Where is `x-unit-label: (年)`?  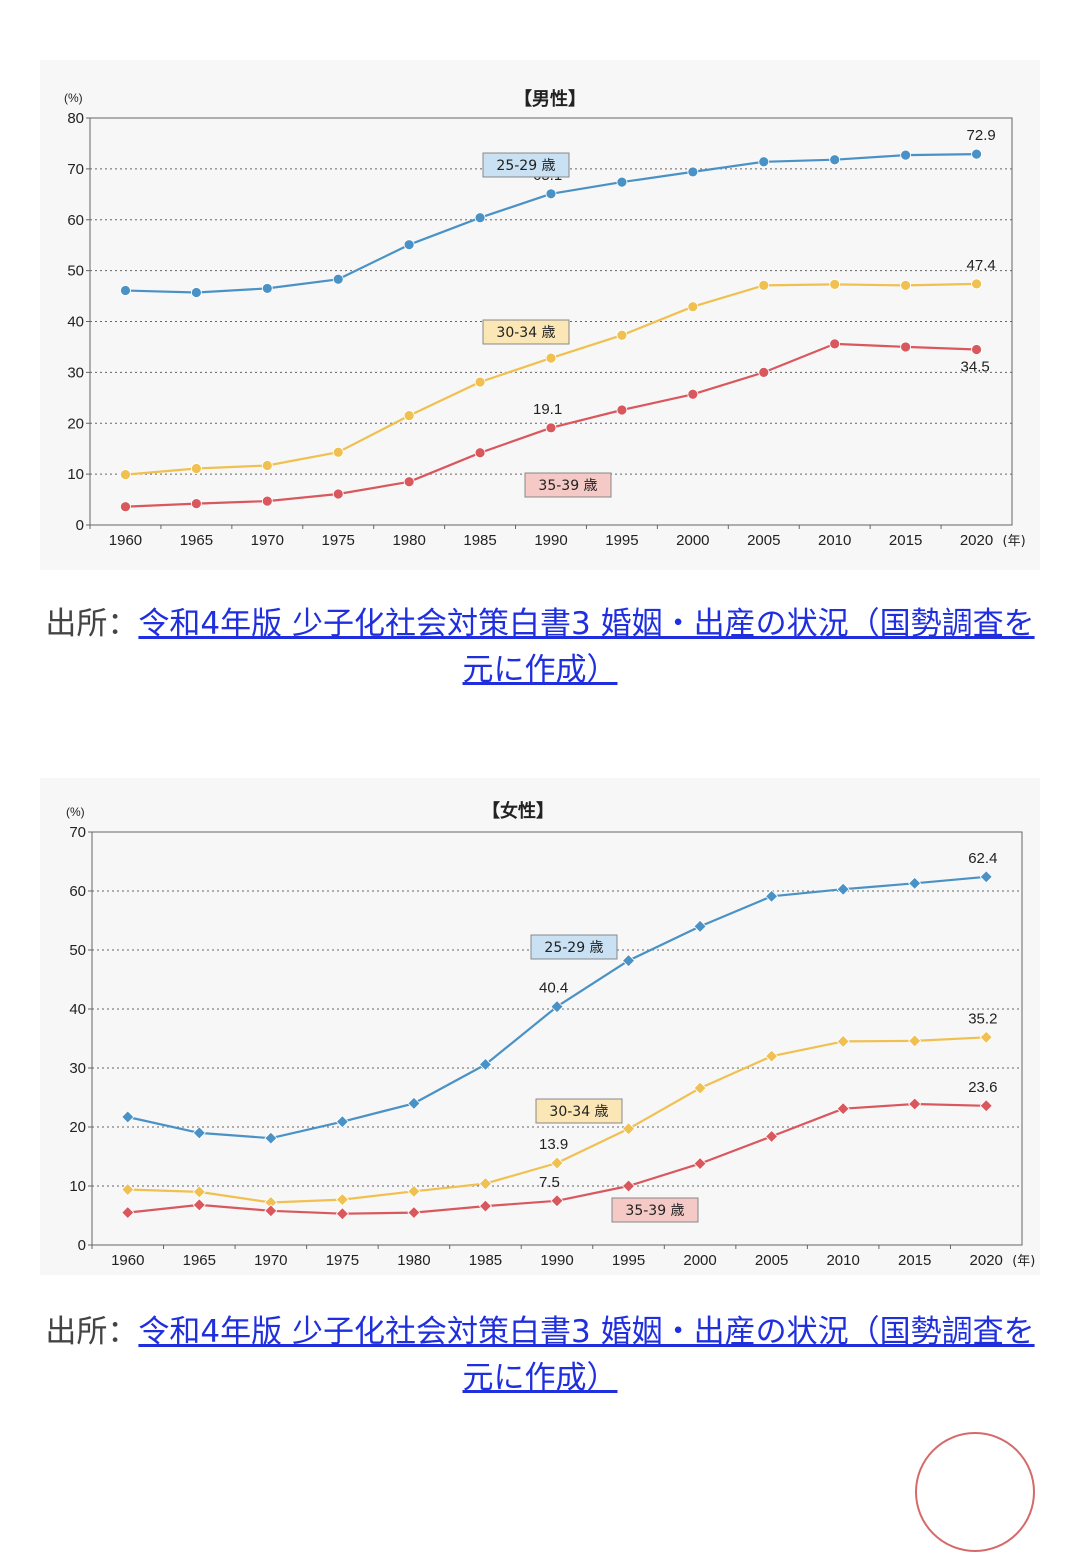
x-unit-label: (年) is located at coordinates (1014, 541).